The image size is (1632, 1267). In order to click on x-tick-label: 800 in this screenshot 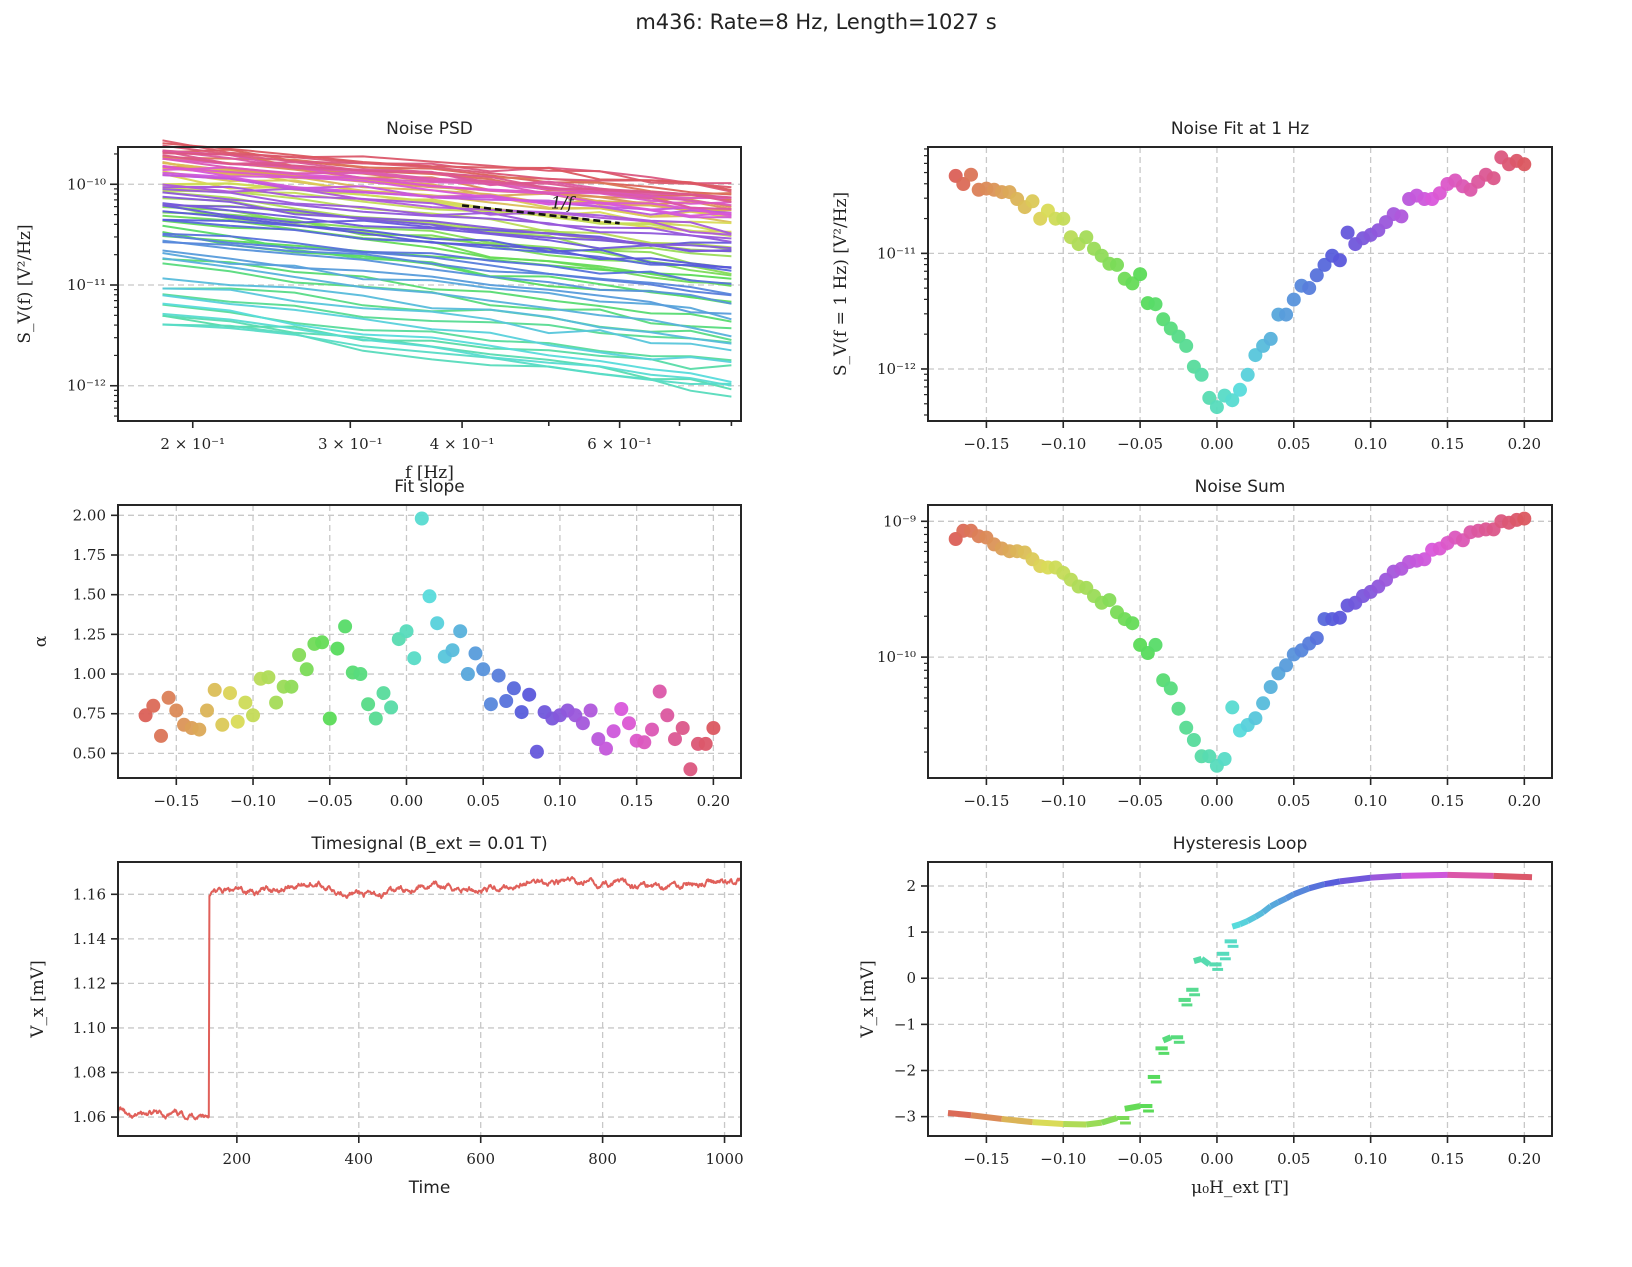, I will do `click(602, 1159)`.